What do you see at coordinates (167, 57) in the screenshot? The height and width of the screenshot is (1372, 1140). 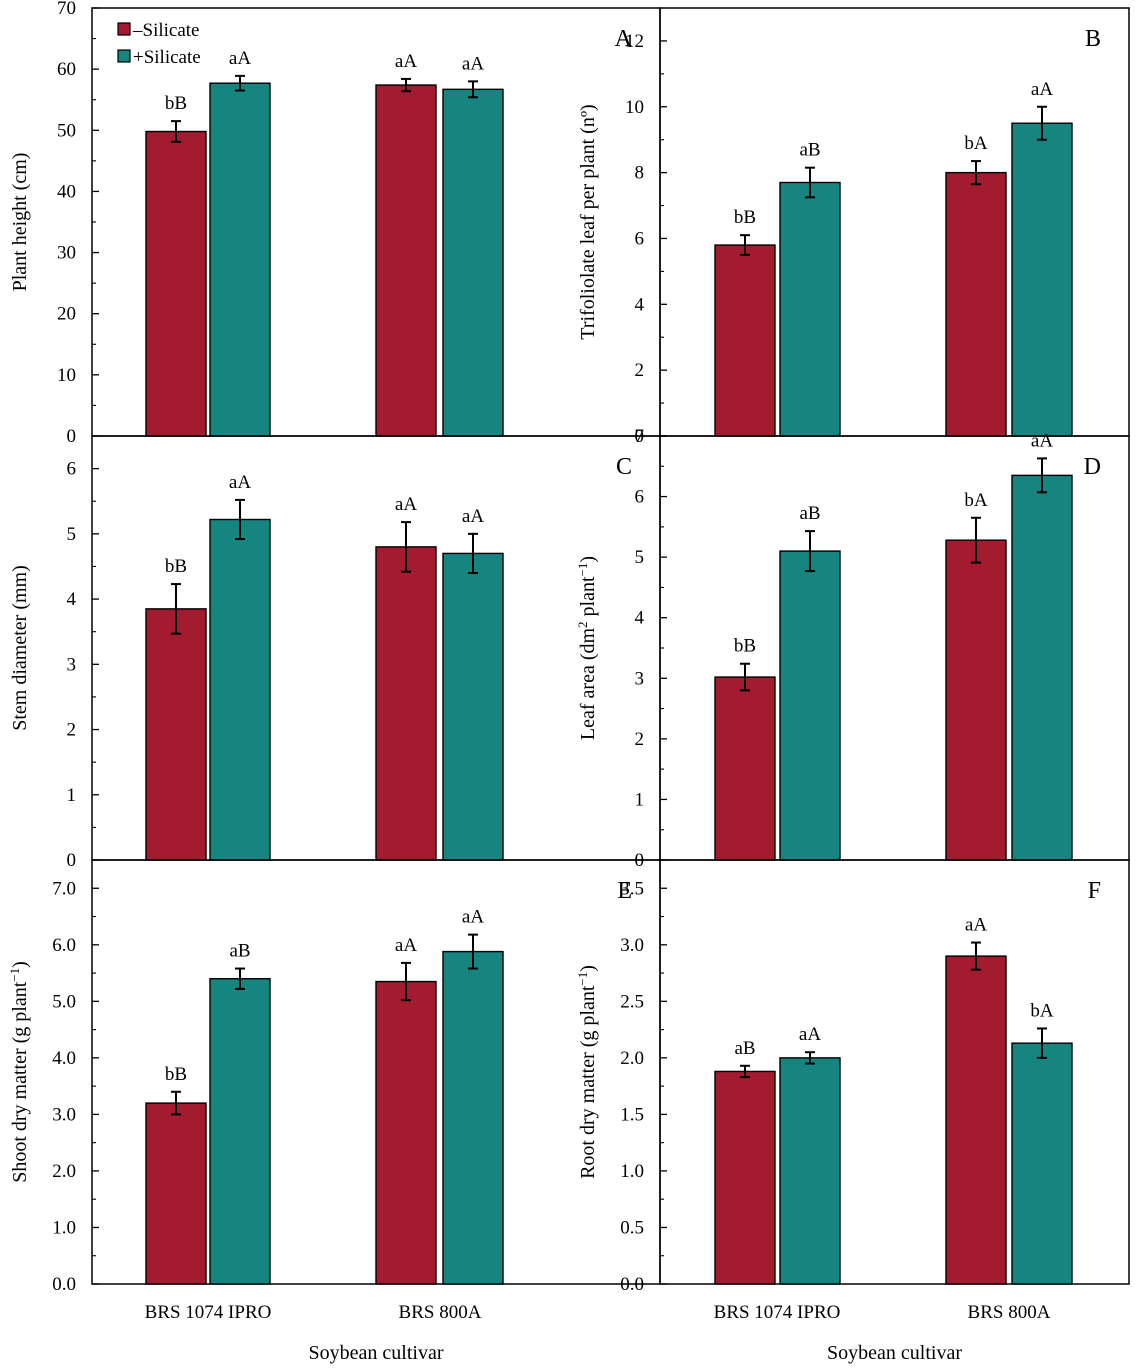 I see `legend-label-plus: +Silicate` at bounding box center [167, 57].